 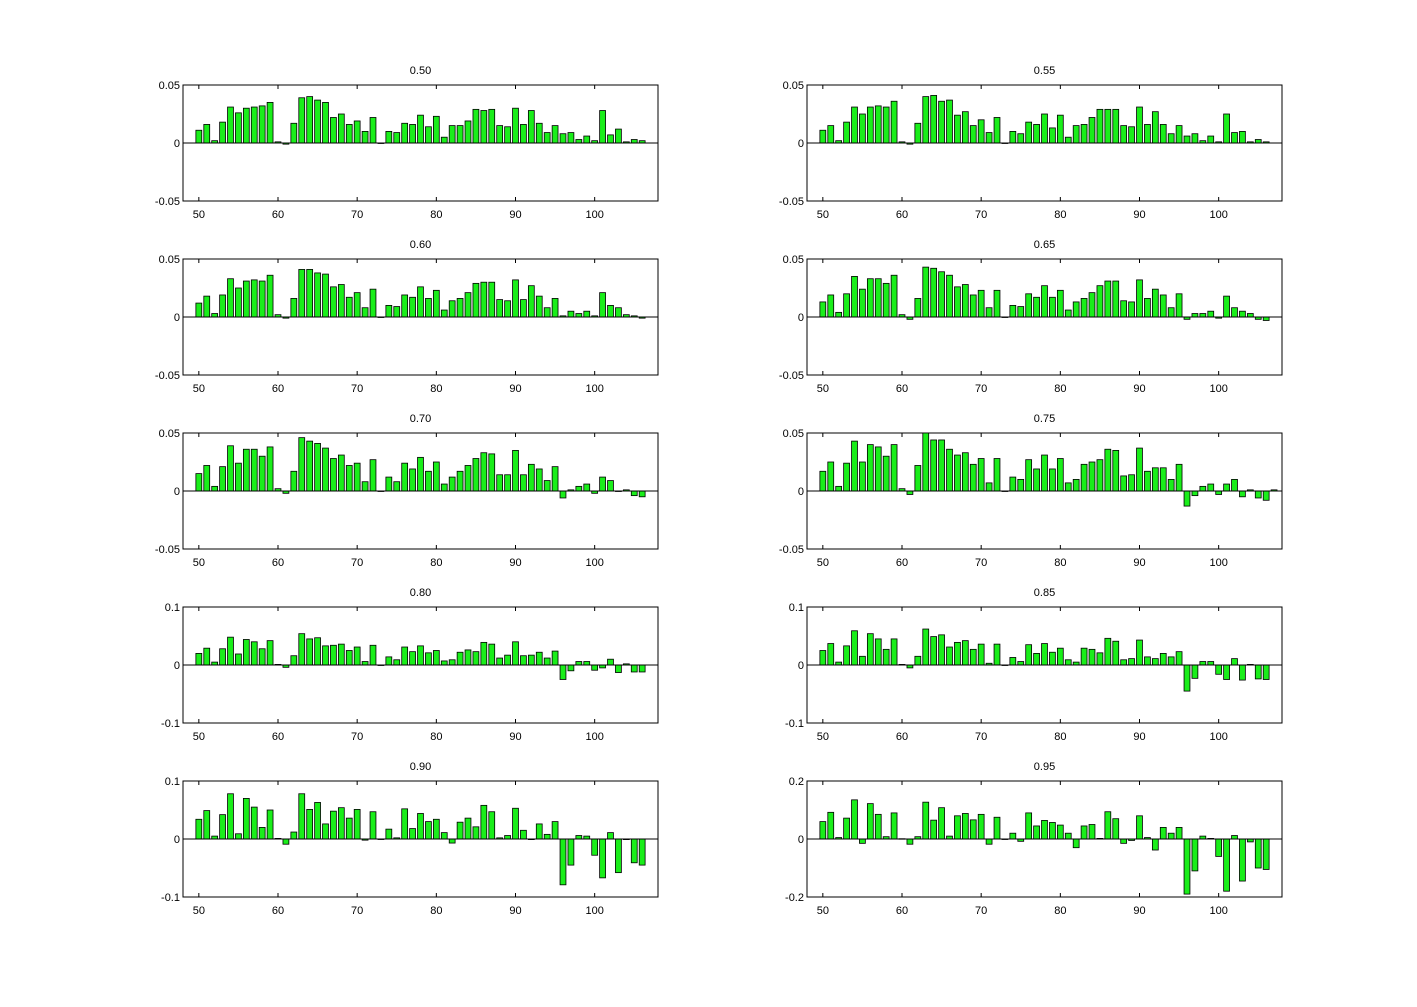 I want to click on x-tick-label: 90, so click(x=515, y=911).